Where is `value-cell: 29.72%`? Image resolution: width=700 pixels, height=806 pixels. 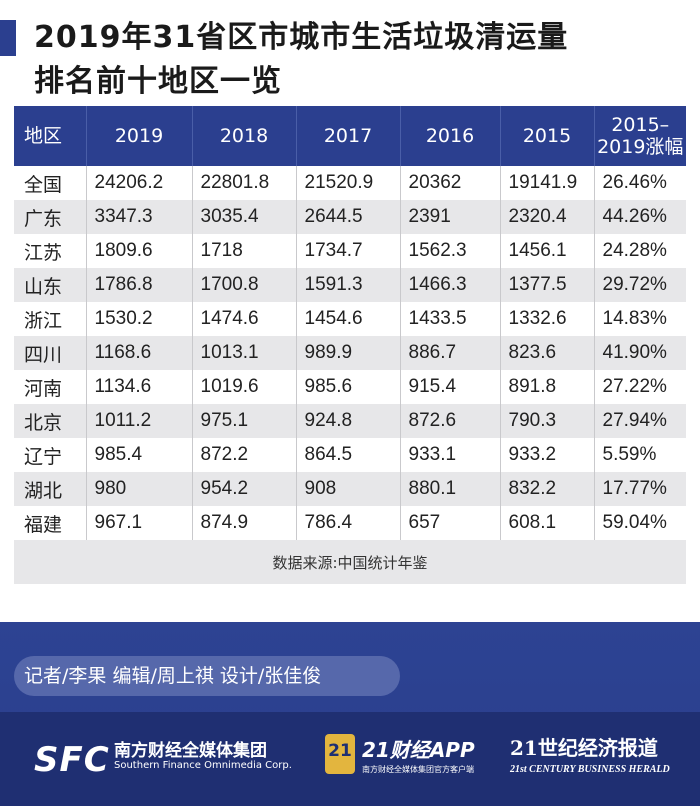
value-cell: 29.72% is located at coordinates (634, 284).